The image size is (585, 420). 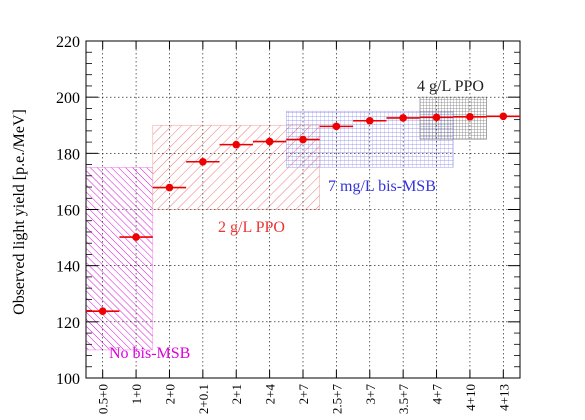 What do you see at coordinates (68, 42) in the screenshot?
I see `y-tick-label: 220` at bounding box center [68, 42].